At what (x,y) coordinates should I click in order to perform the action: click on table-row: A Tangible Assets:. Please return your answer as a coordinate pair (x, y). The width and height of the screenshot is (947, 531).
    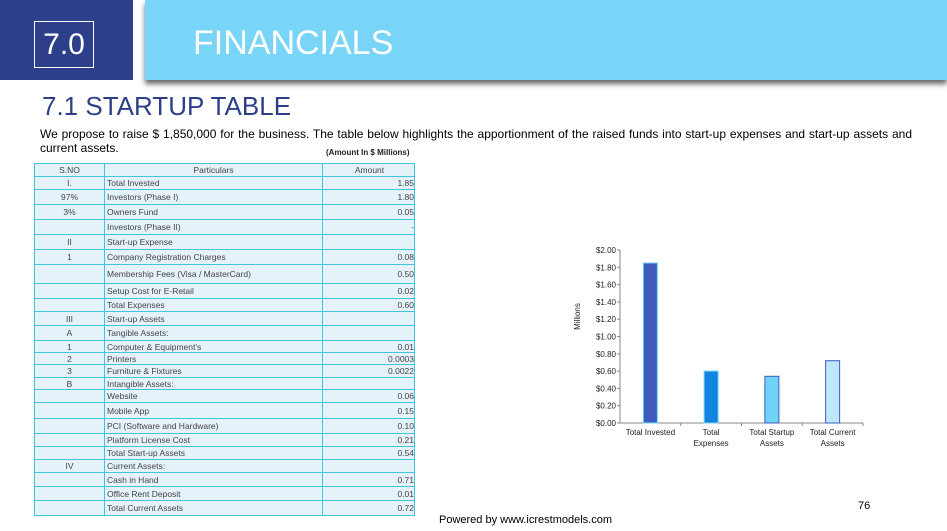
    Looking at the image, I should click on (224, 333).